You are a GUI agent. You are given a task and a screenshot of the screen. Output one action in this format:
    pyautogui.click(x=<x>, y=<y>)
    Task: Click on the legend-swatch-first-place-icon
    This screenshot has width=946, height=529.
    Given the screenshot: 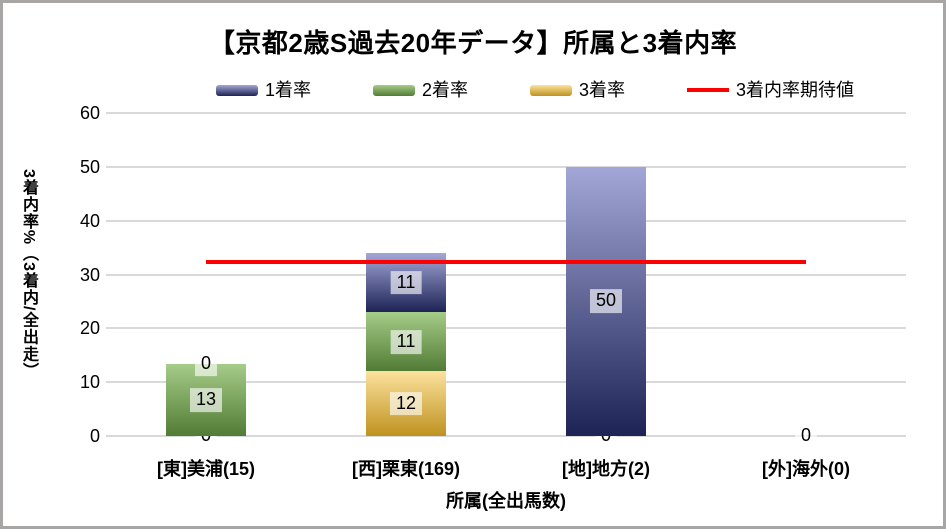 What is the action you would take?
    pyautogui.click(x=236, y=90)
    